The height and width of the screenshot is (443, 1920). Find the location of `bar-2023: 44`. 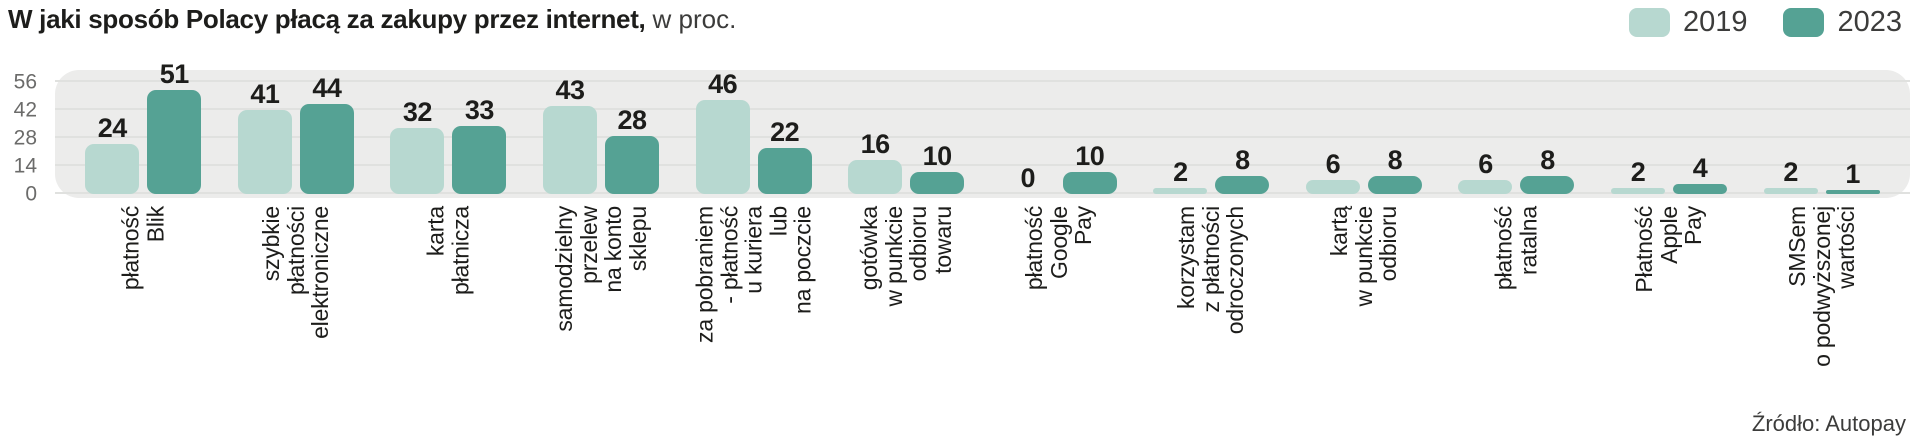

bar-2023: 44 is located at coordinates (326, 134).